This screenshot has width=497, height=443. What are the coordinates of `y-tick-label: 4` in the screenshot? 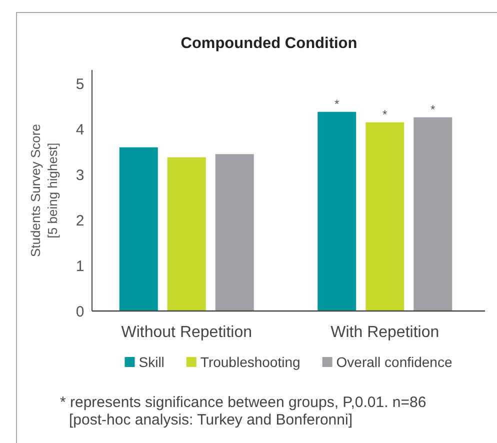 It's located at (80, 129).